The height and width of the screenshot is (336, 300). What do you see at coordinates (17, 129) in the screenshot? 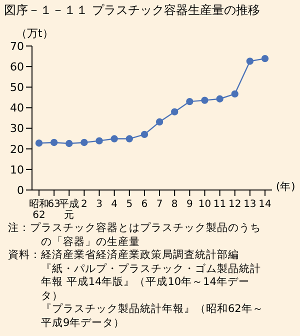
I see `y-tick-label: 30` at bounding box center [17, 129].